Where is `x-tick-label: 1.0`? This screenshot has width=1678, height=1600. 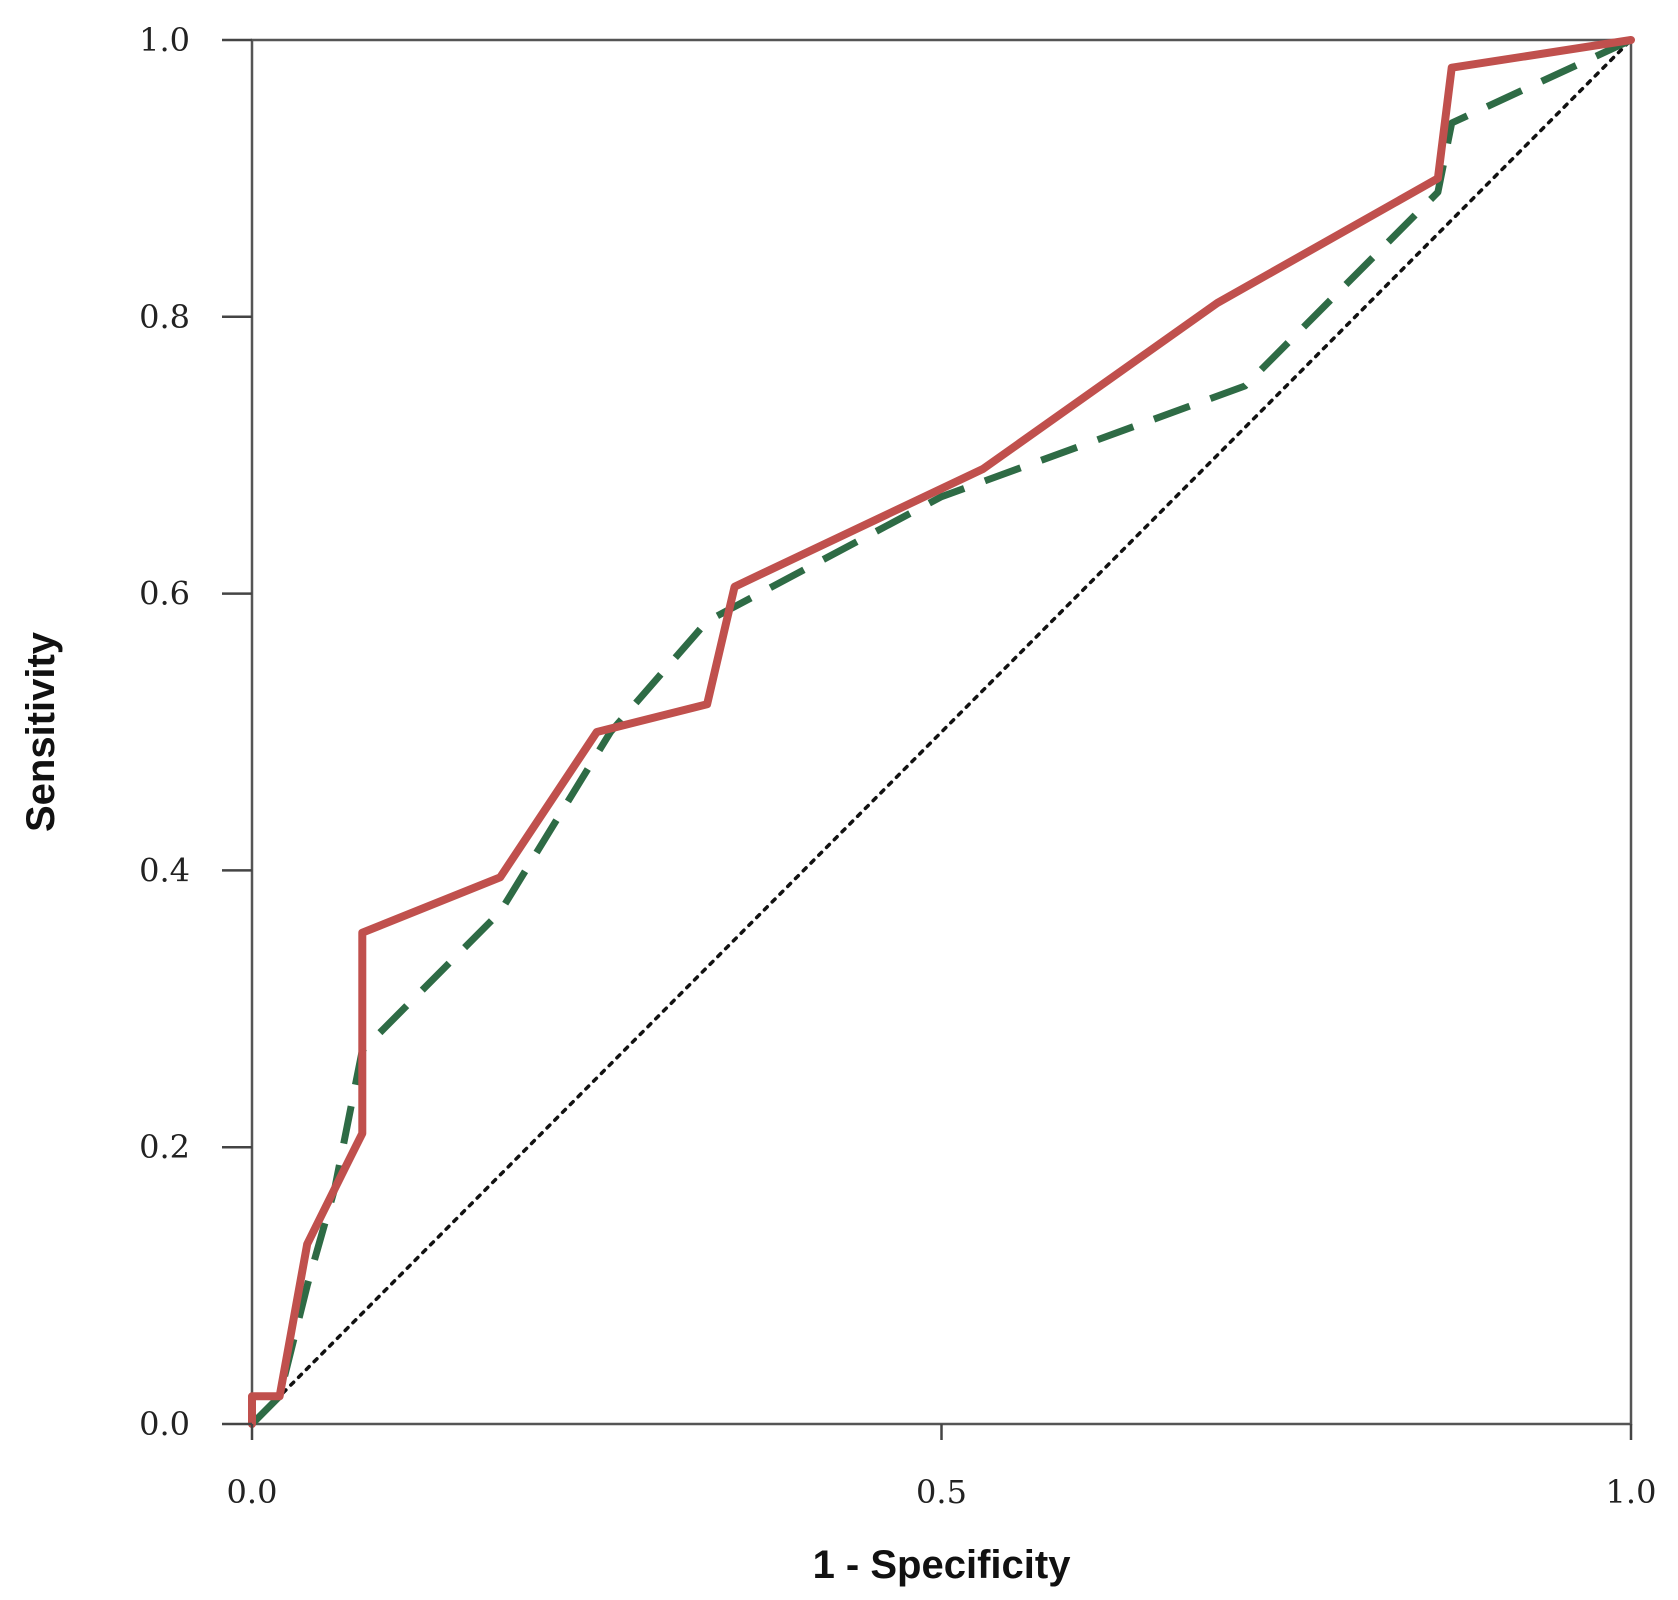 x-tick-label: 1.0 is located at coordinates (1631, 1492).